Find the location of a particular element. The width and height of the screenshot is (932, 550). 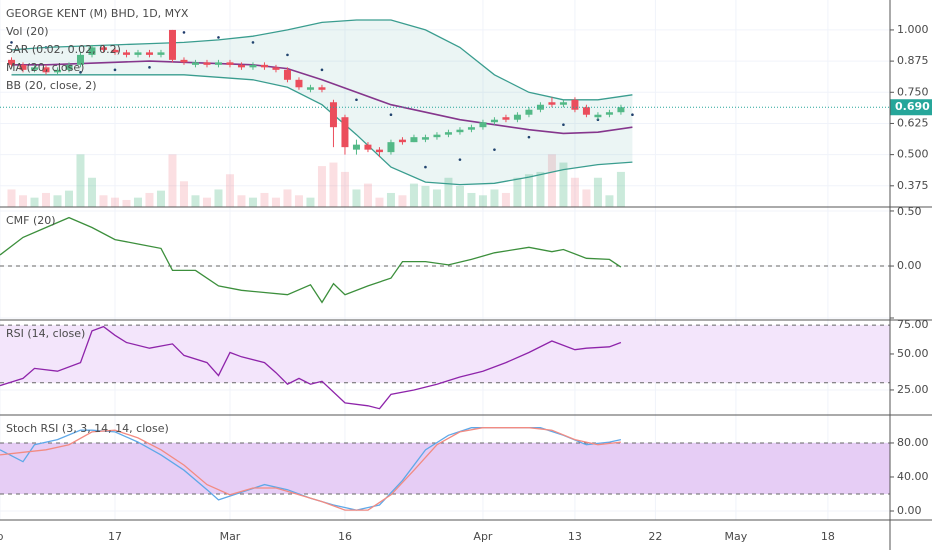

y-tick-label: 0.00 is located at coordinates (909, 510).